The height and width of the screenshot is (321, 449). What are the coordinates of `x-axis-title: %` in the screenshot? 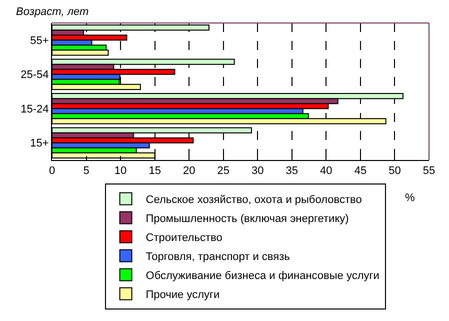 It's located at (410, 198).